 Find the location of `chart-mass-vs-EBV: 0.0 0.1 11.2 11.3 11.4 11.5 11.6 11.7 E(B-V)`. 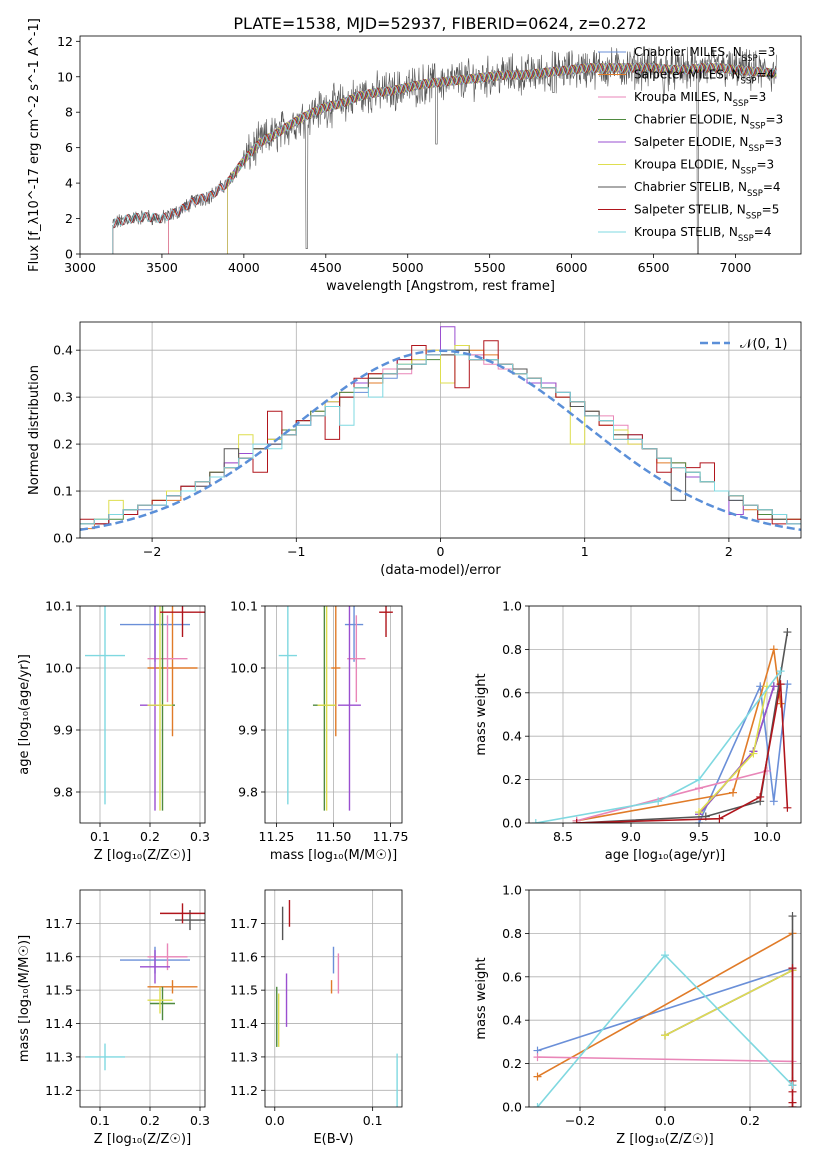

chart-mass-vs-EBV: 0.0 0.1 11.2 11.3 11.4 11.5 11.6 11.7 E(B-V) is located at coordinates (316, 1018).